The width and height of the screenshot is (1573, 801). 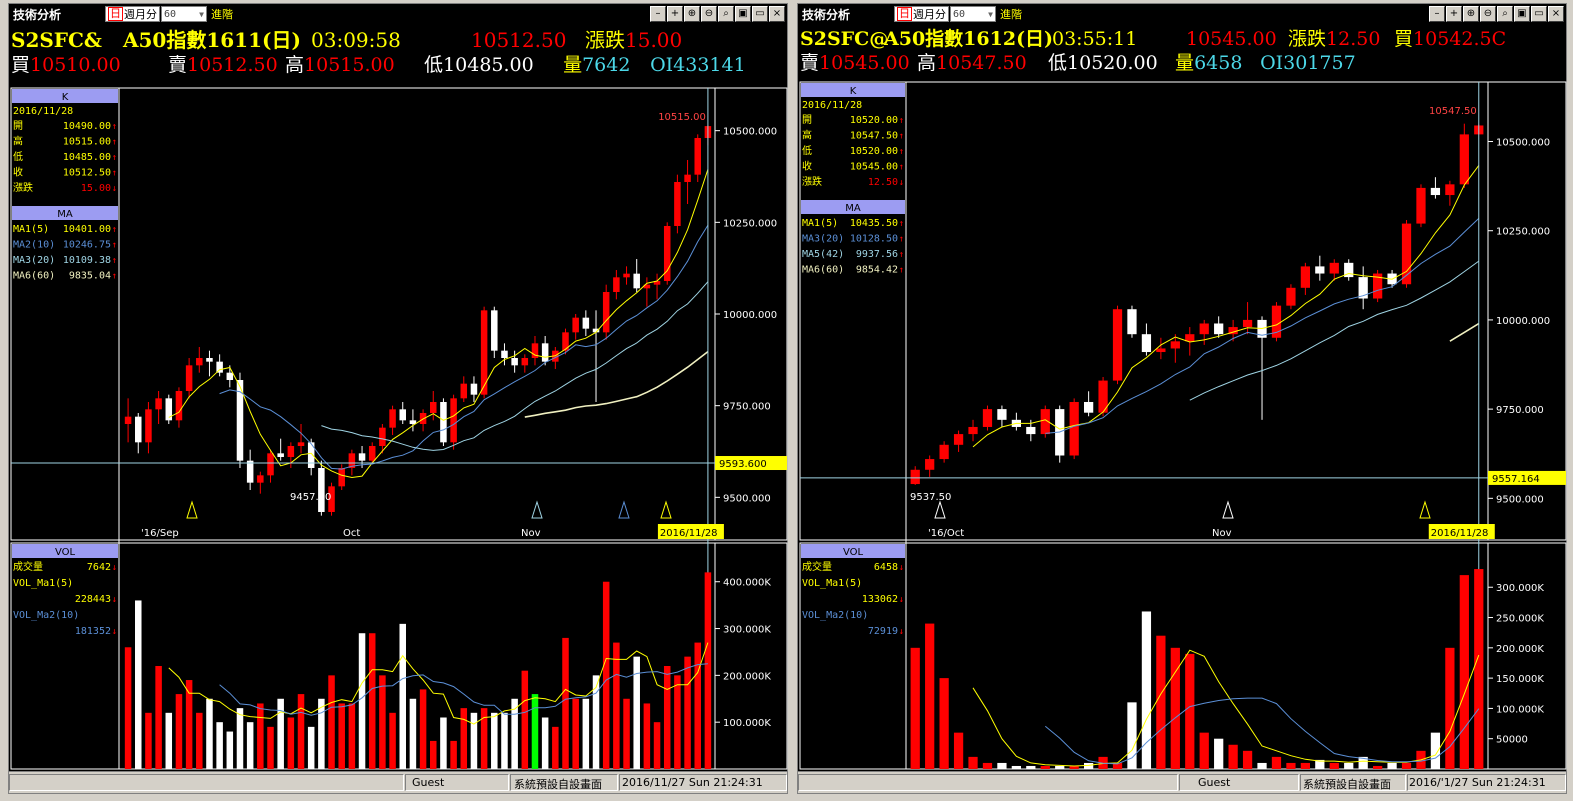 I want to click on ma-panel-header-bg, so click(x=853, y=207).